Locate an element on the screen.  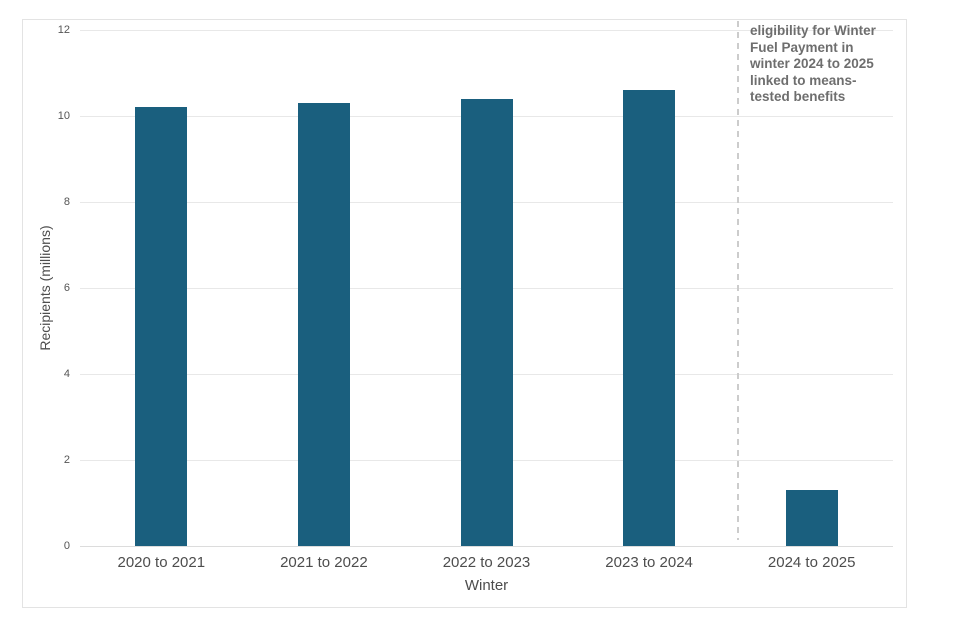
y-tick-label: 4 is located at coordinates (66, 374).